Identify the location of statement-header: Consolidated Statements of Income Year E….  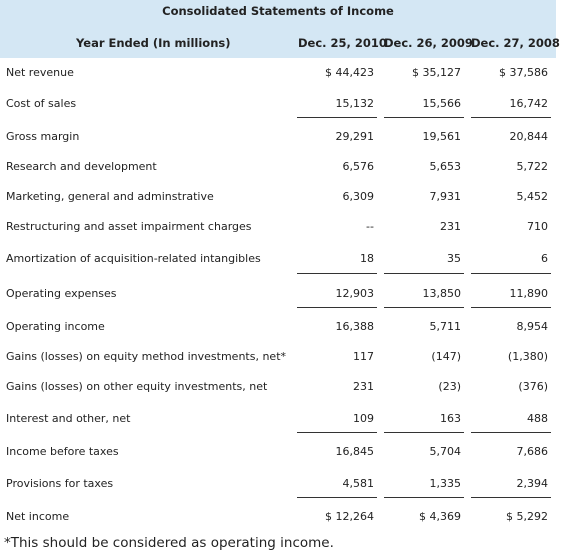
(280, 29).